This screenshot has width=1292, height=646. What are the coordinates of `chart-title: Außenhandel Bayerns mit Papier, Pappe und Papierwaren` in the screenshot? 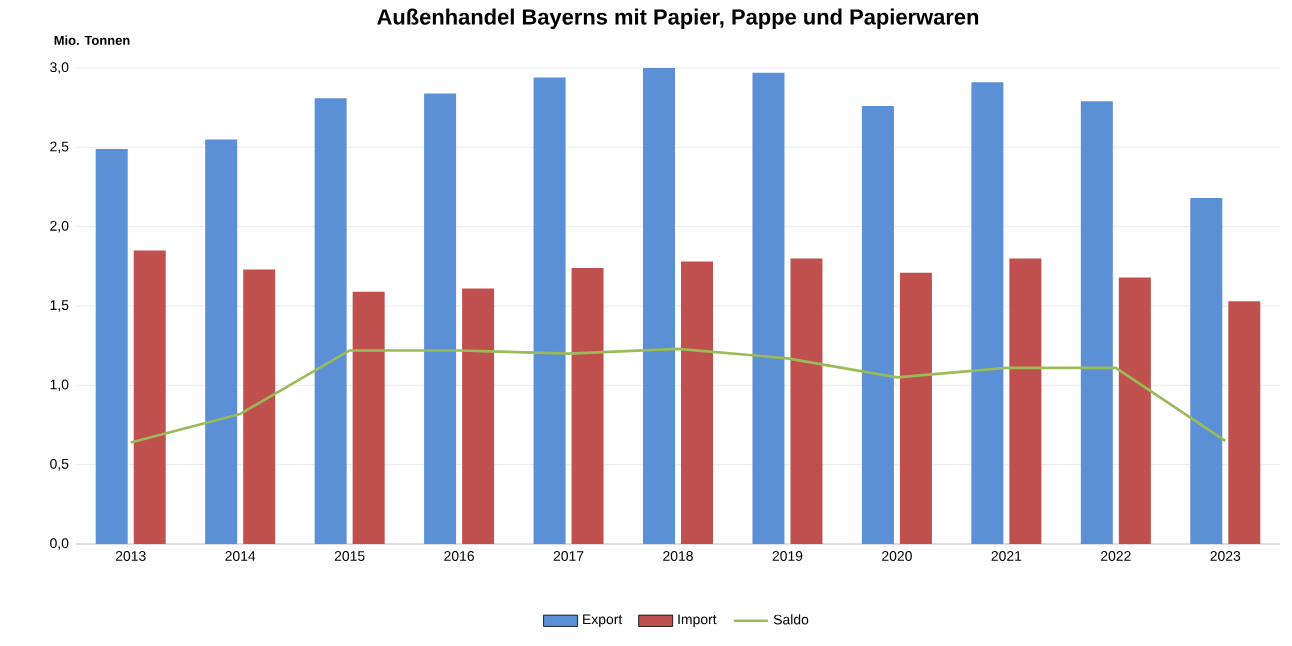 It's located at (678, 18).